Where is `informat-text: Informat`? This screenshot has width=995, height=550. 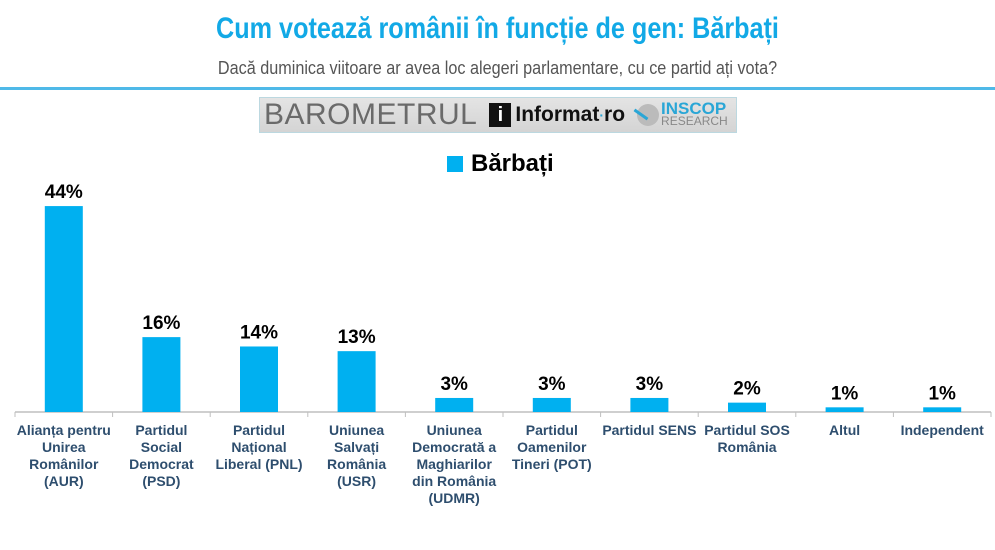 informat-text: Informat is located at coordinates (557, 114).